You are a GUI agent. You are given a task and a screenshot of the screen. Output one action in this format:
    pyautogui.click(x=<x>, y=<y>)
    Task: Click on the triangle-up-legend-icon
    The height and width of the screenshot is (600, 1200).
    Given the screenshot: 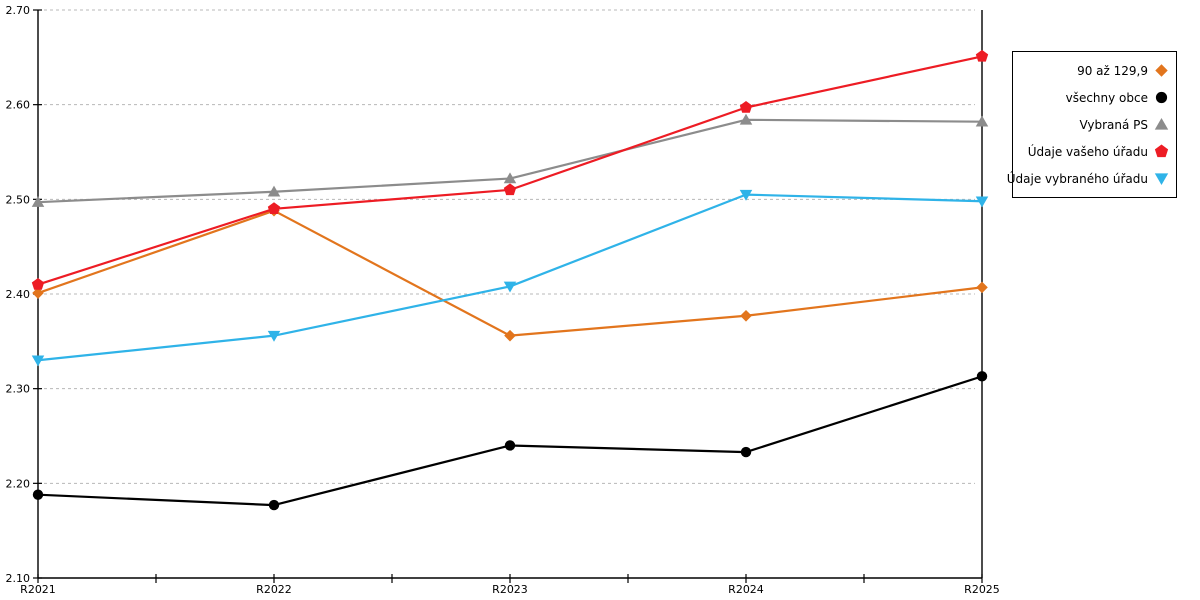 What is the action you would take?
    pyautogui.click(x=1161, y=123)
    